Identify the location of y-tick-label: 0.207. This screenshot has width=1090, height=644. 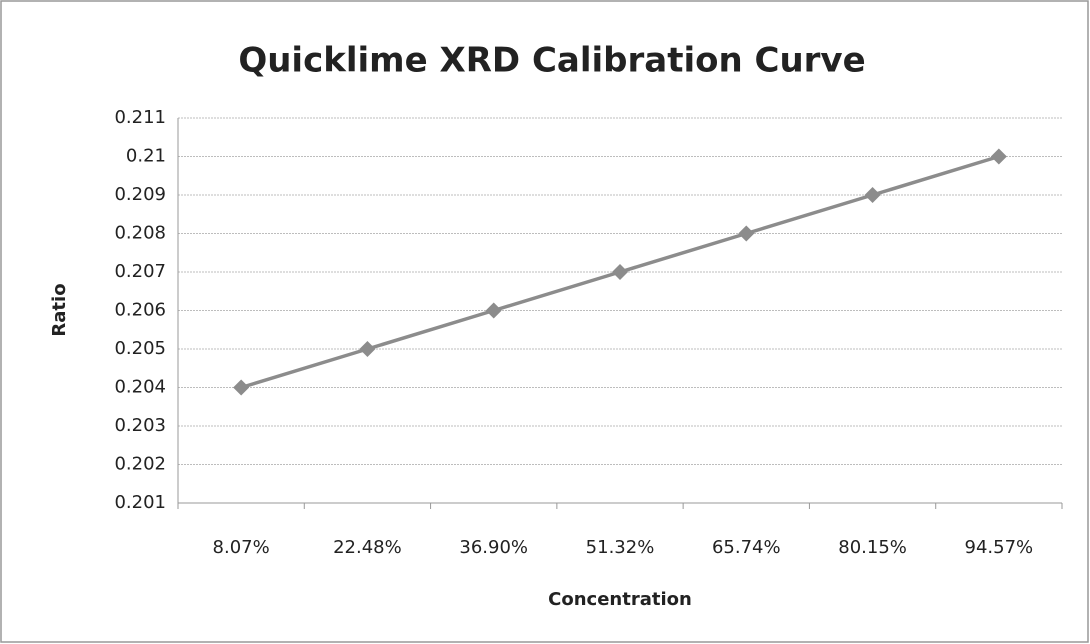
(140, 271).